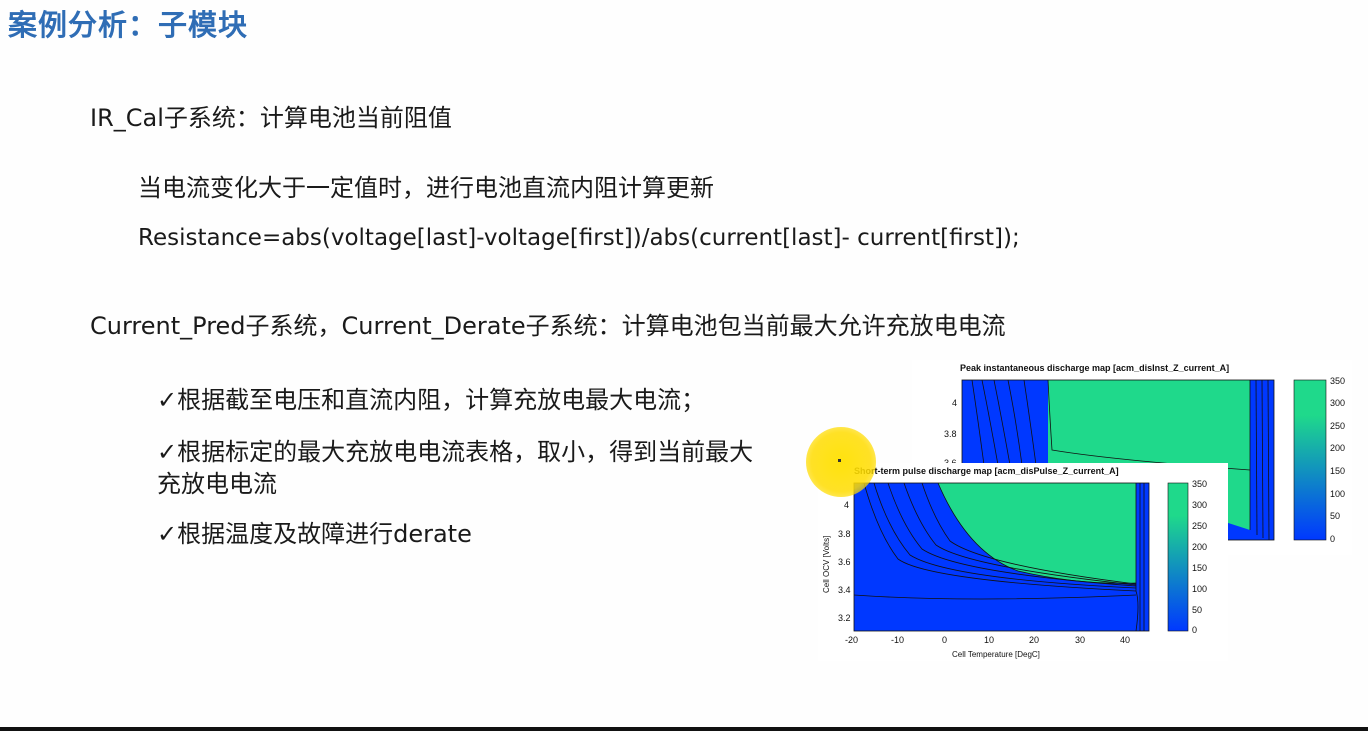 The image size is (1368, 734). I want to click on mouse-cursor-icon, so click(839, 460).